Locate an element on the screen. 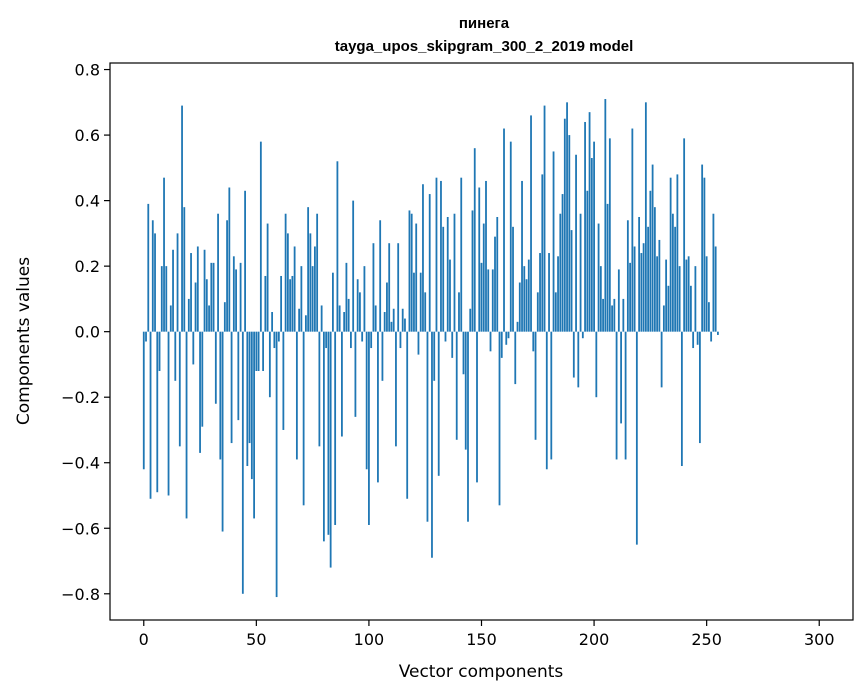 This screenshot has width=867, height=696. y-tick-label: 0.4 is located at coordinates (87, 201).